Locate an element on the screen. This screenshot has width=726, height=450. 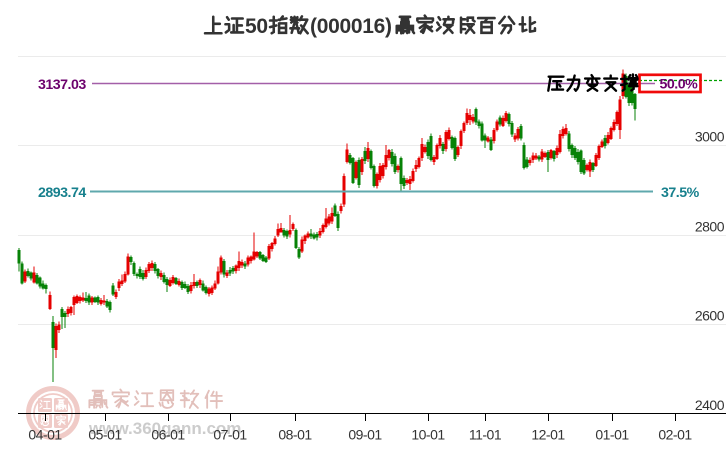
svg-text: 50 is located at coordinates (256, 26).